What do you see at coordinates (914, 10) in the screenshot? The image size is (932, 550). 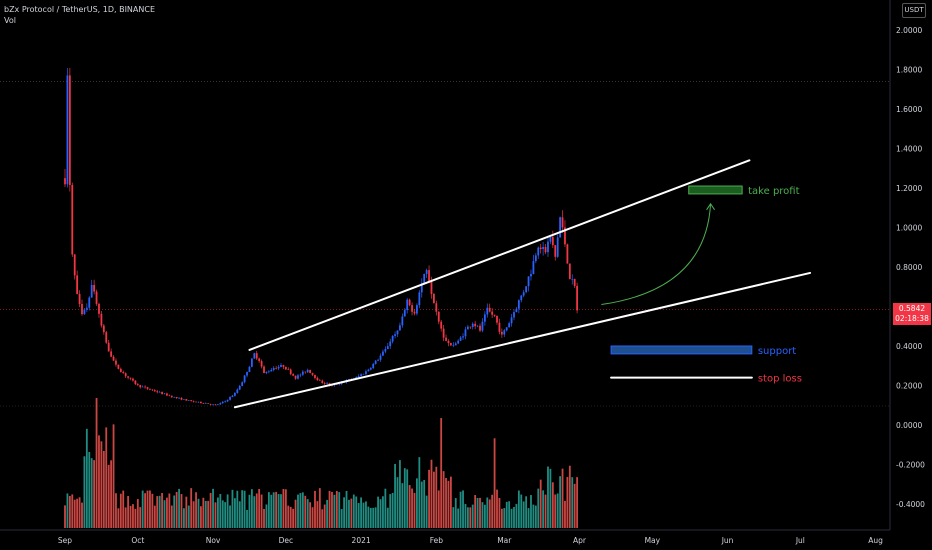 I see `currency-badge: USDT` at bounding box center [914, 10].